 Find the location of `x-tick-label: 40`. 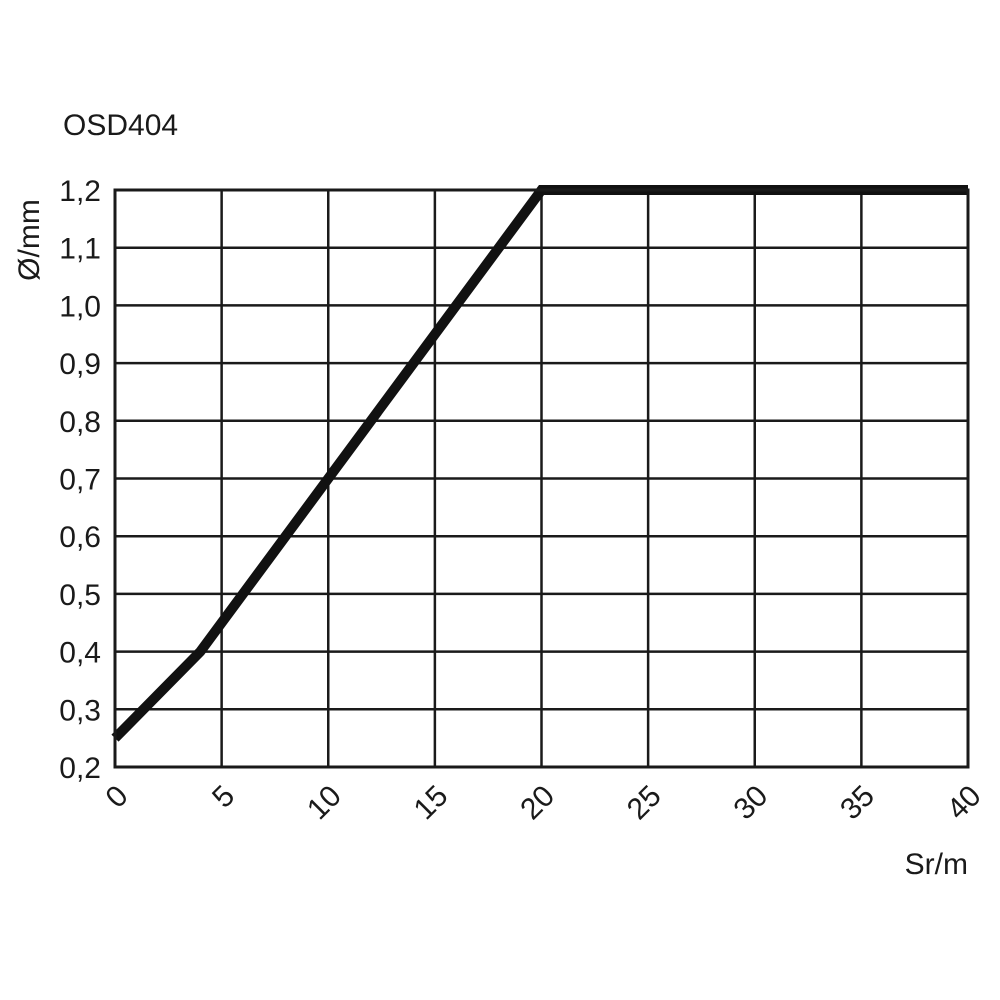

x-tick-label: 40 is located at coordinates (964, 802).